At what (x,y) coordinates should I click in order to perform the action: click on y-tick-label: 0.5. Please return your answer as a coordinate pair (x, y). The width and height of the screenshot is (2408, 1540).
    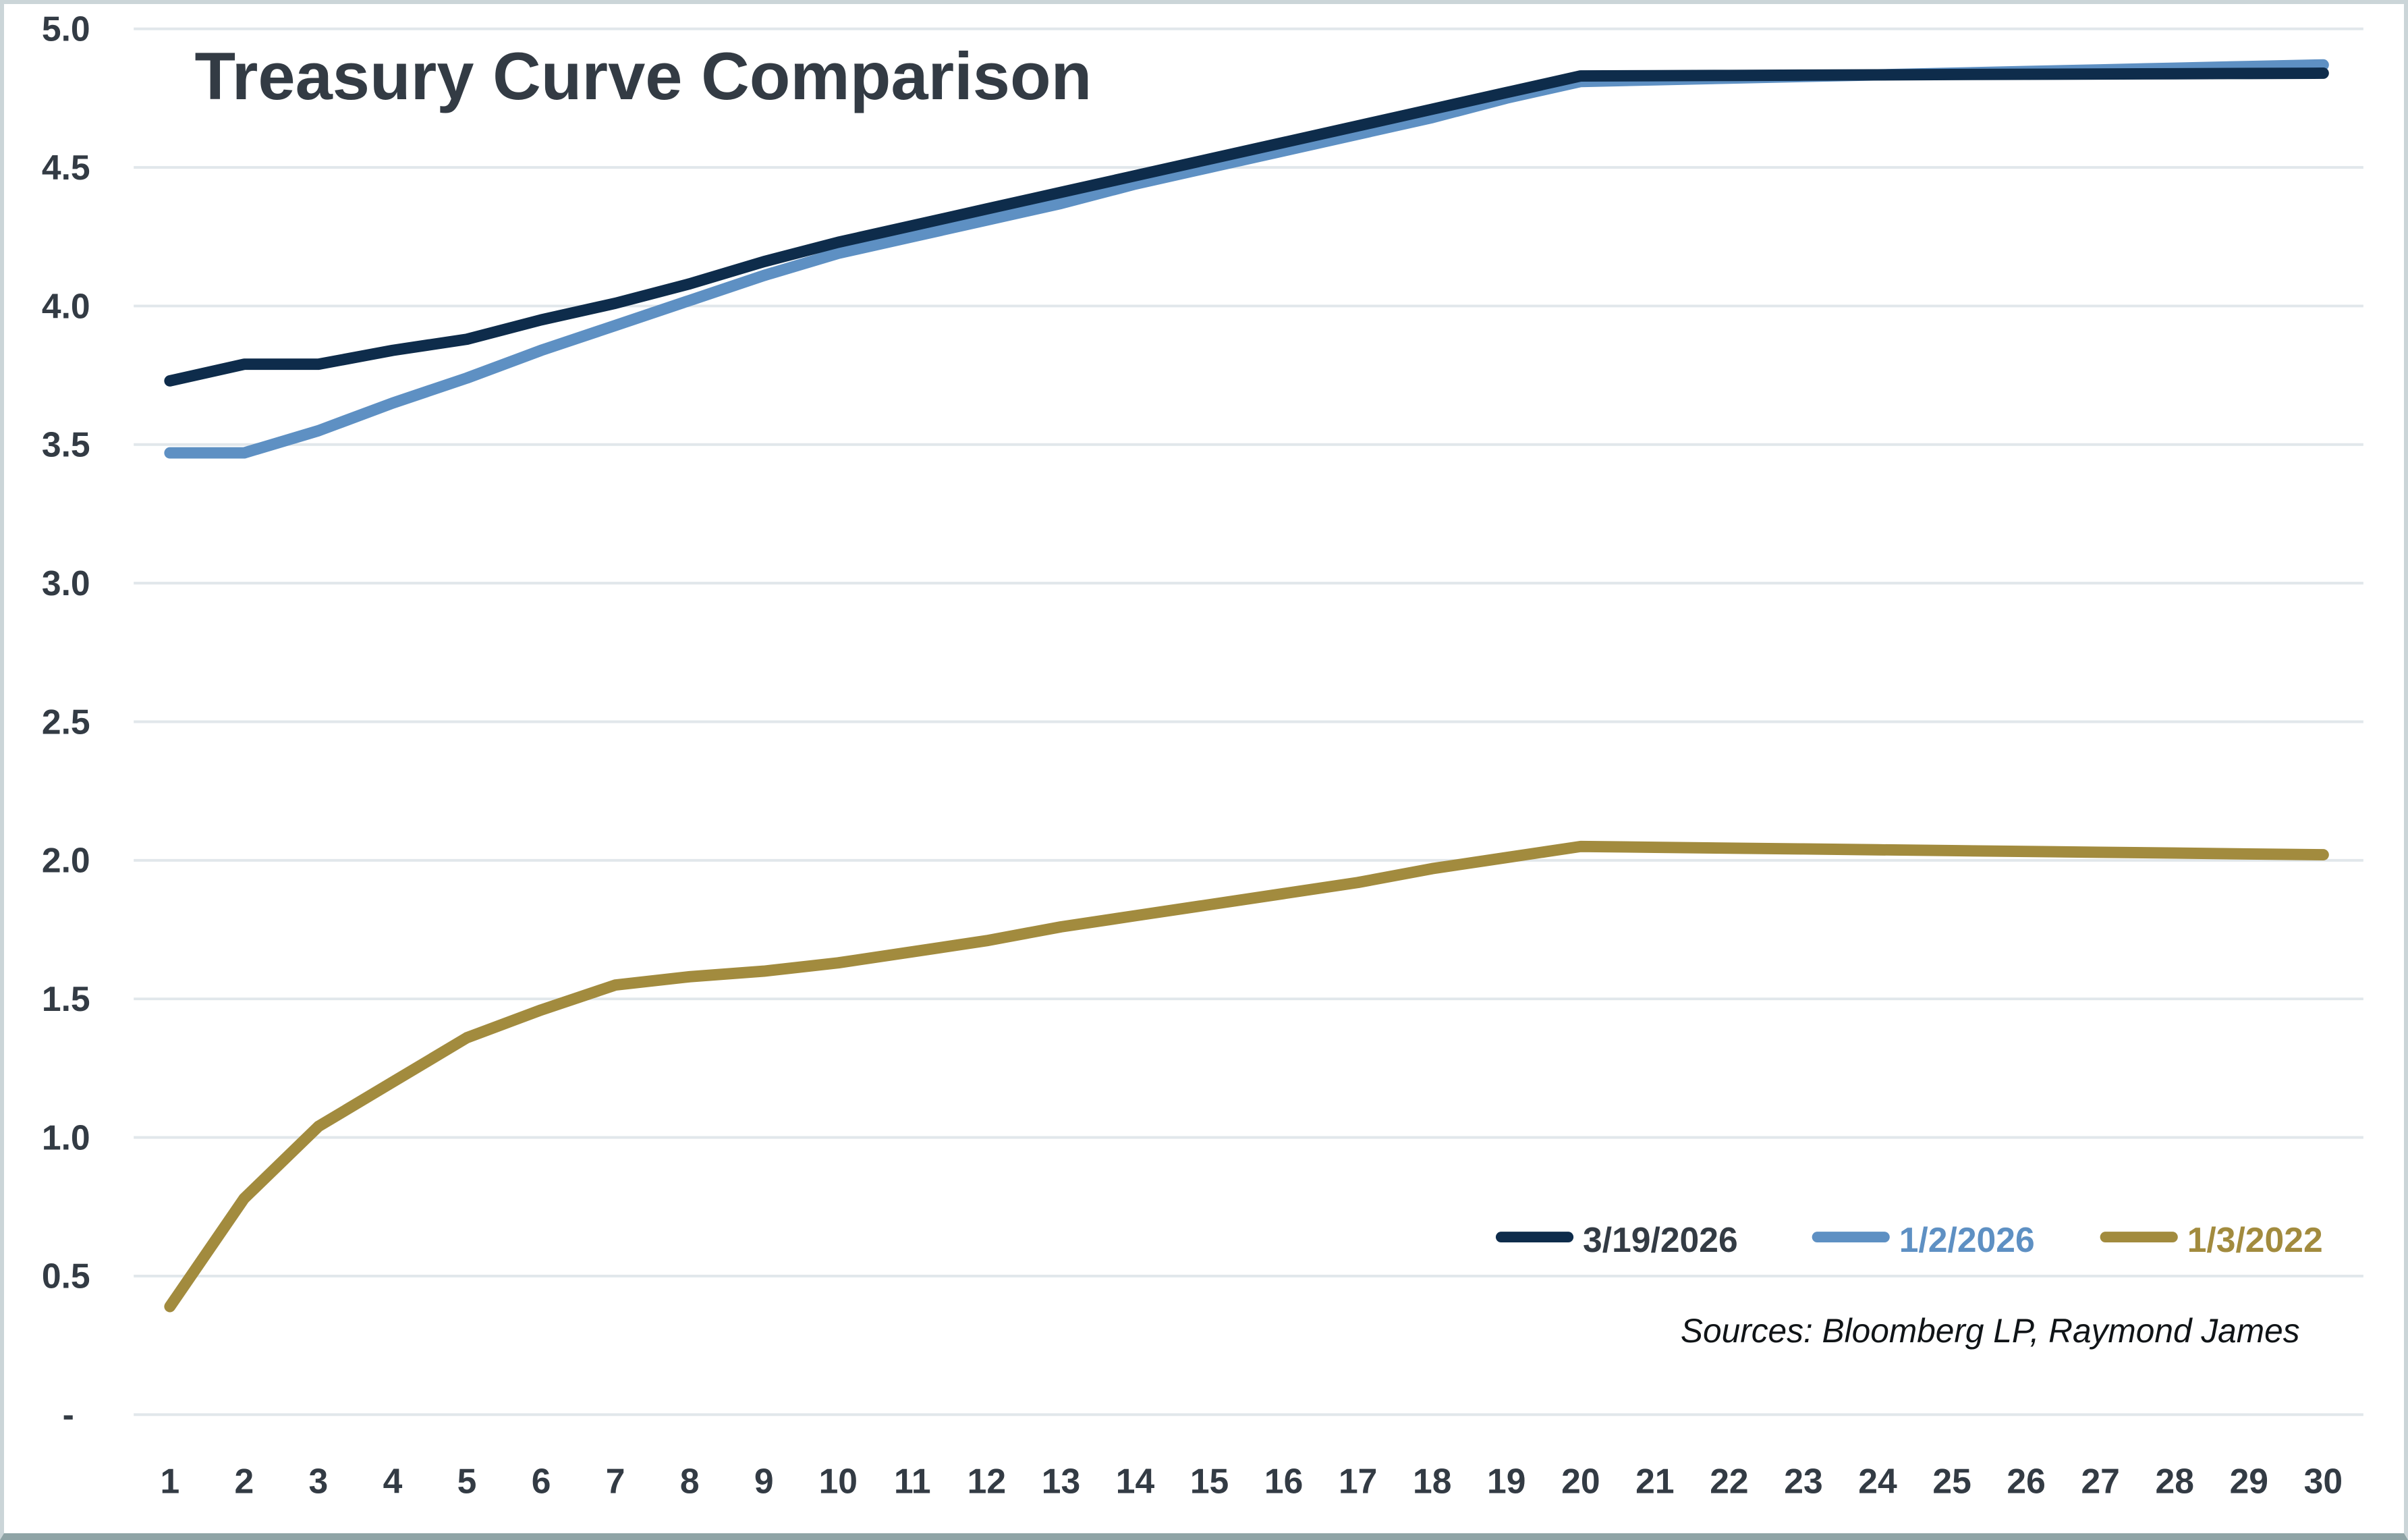
    Looking at the image, I should click on (66, 1276).